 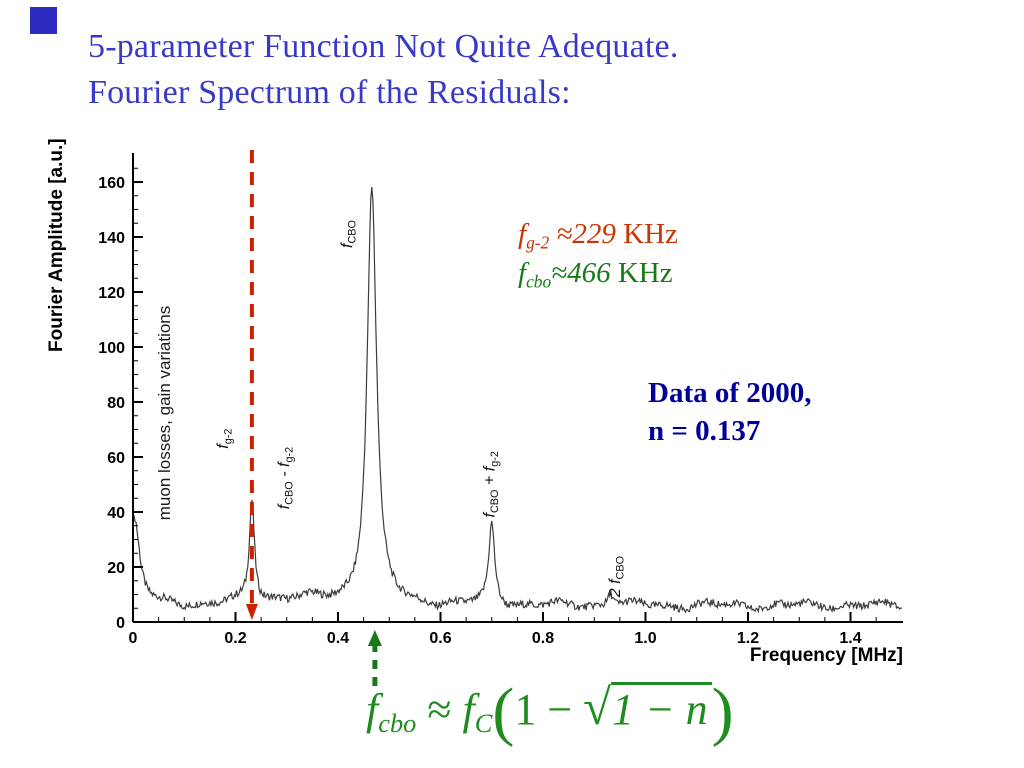 I want to click on y-tick-label: 100, so click(x=111, y=348).